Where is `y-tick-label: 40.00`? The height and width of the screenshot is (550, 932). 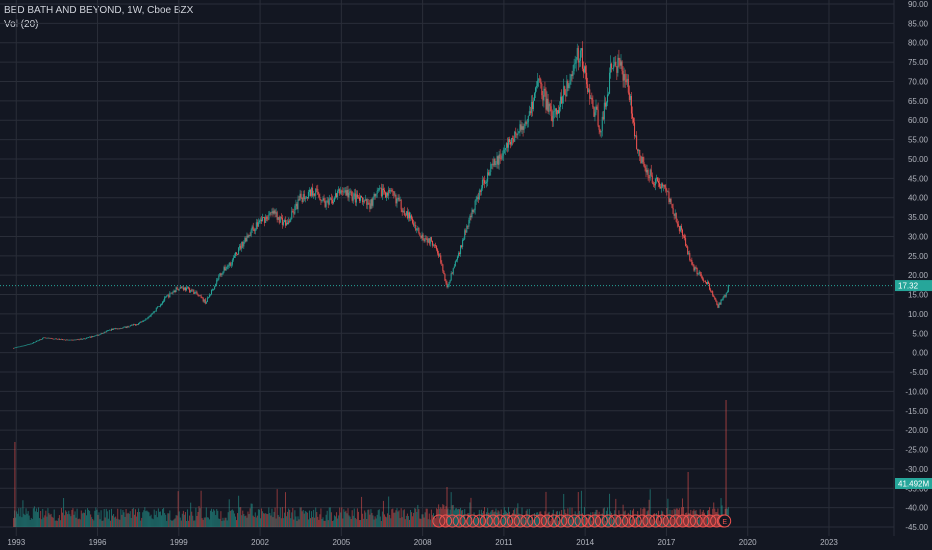
y-tick-label: 40.00 is located at coordinates (918, 198).